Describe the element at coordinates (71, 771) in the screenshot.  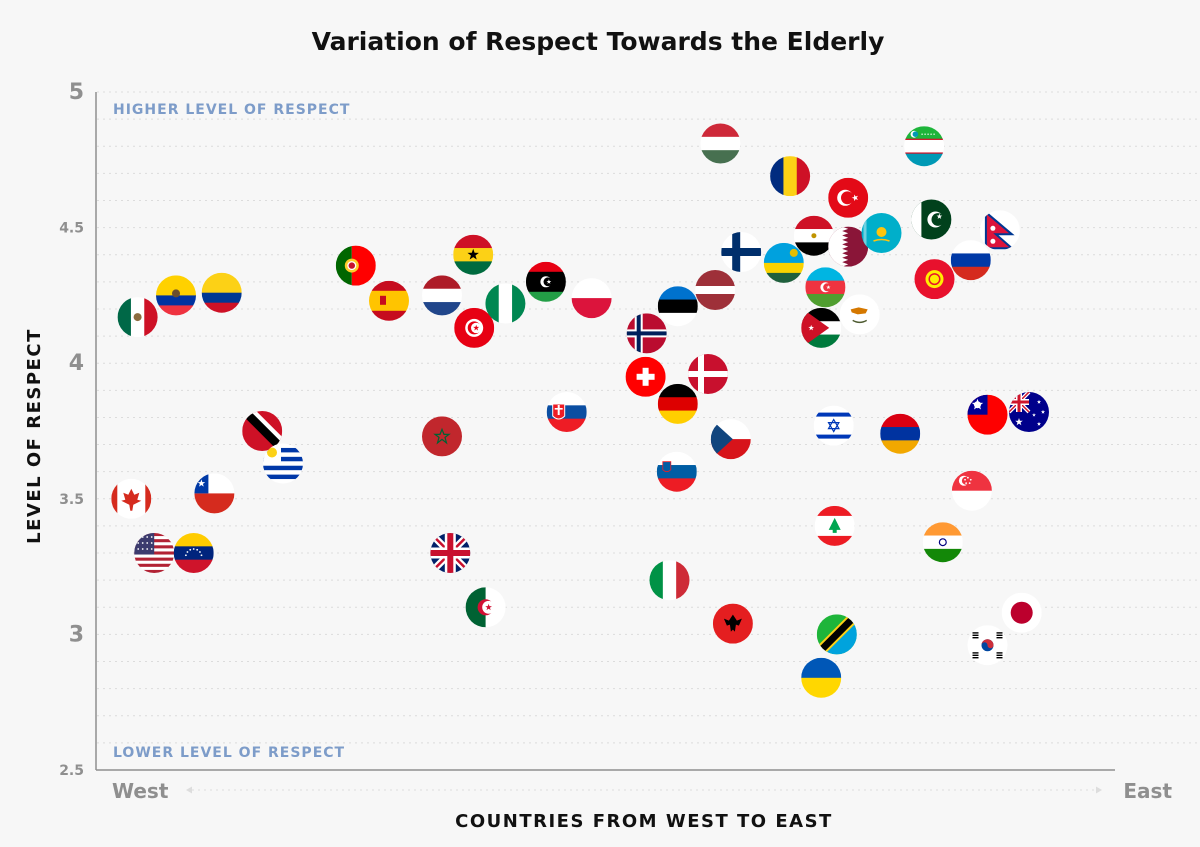
I see `y-tick-label: 2.5` at that location.